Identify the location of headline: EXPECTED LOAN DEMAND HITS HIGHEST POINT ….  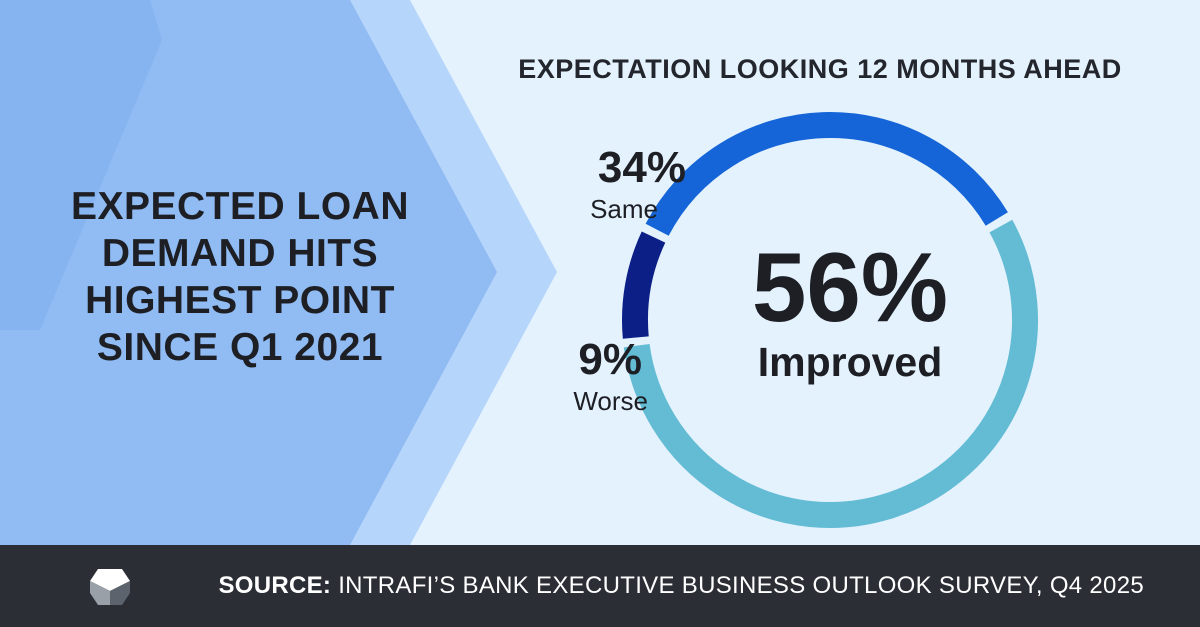
(240, 277).